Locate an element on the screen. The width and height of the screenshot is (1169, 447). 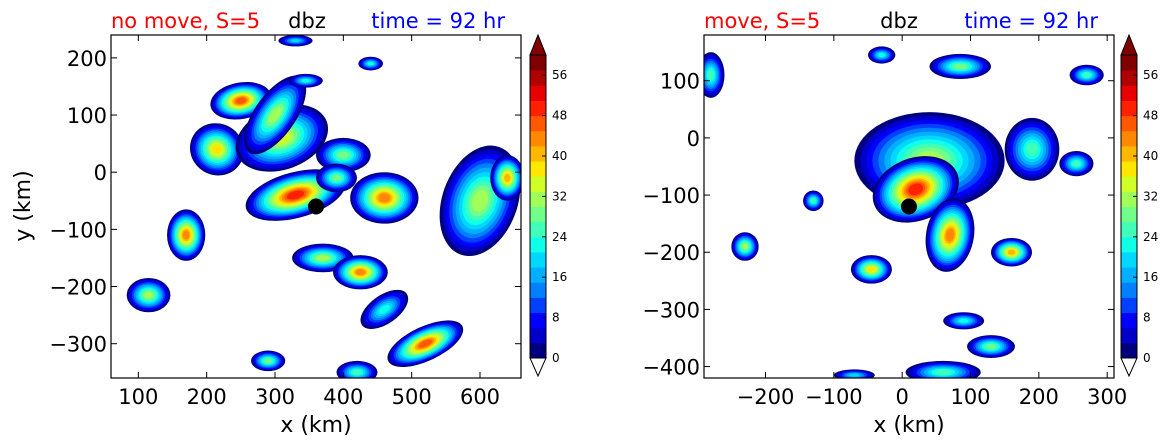
left-title-right: time = 92 hr is located at coordinates (438, 21).